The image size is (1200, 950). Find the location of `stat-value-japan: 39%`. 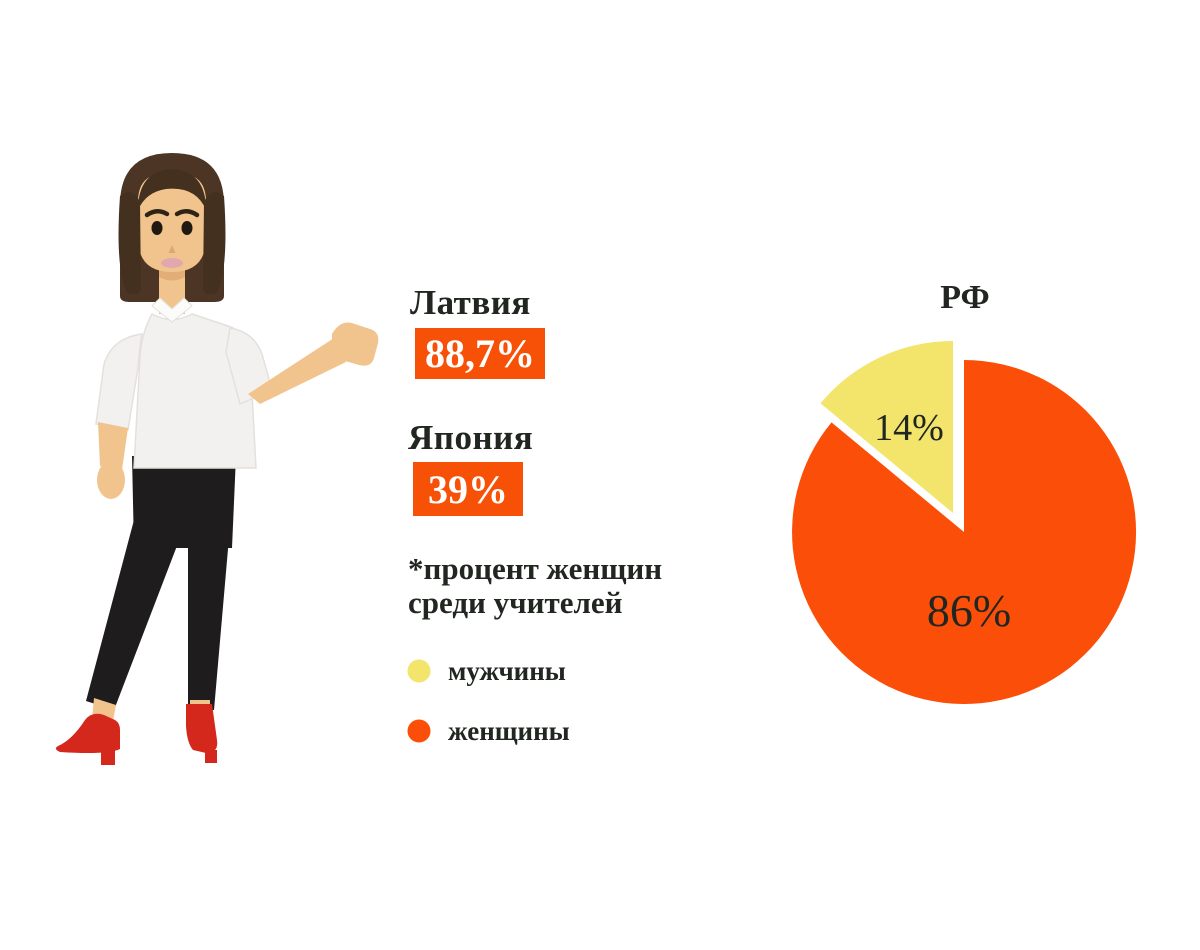

stat-value-japan: 39% is located at coordinates (468, 489).